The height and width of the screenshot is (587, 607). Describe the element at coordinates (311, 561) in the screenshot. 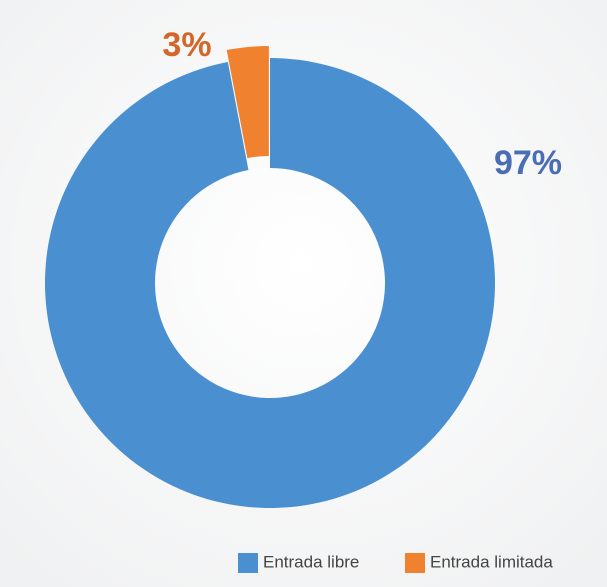

I see `legend-label: Entrada libre` at that location.